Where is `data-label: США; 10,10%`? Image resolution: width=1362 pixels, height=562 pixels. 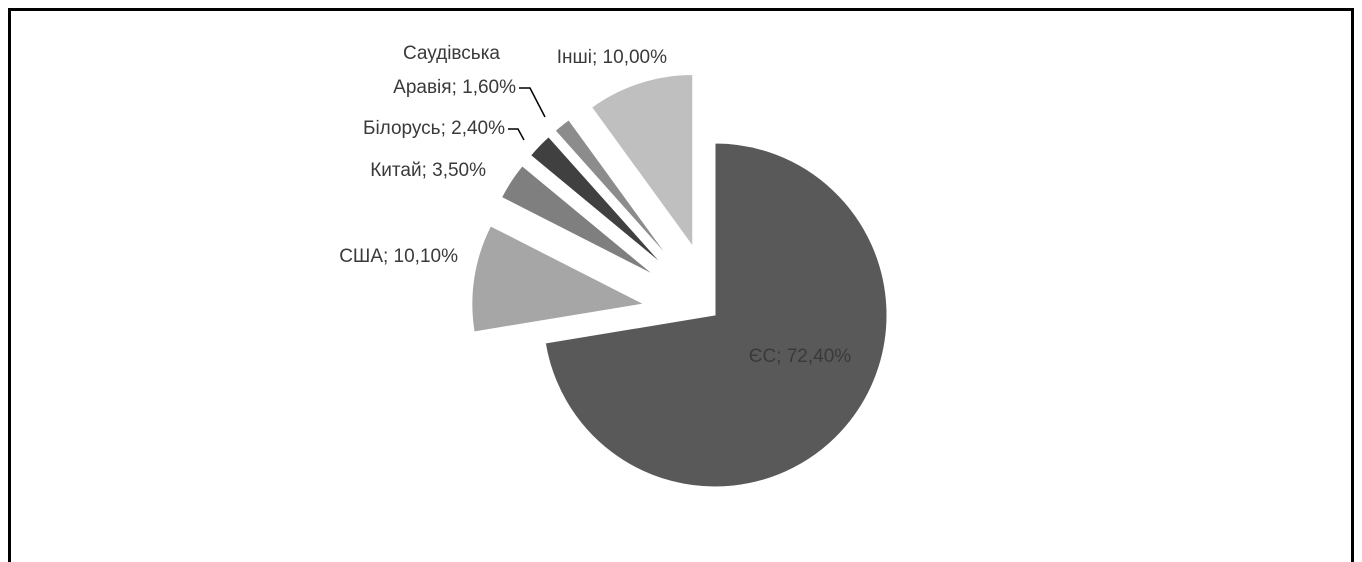 data-label: США; 10,10% is located at coordinates (398, 256).